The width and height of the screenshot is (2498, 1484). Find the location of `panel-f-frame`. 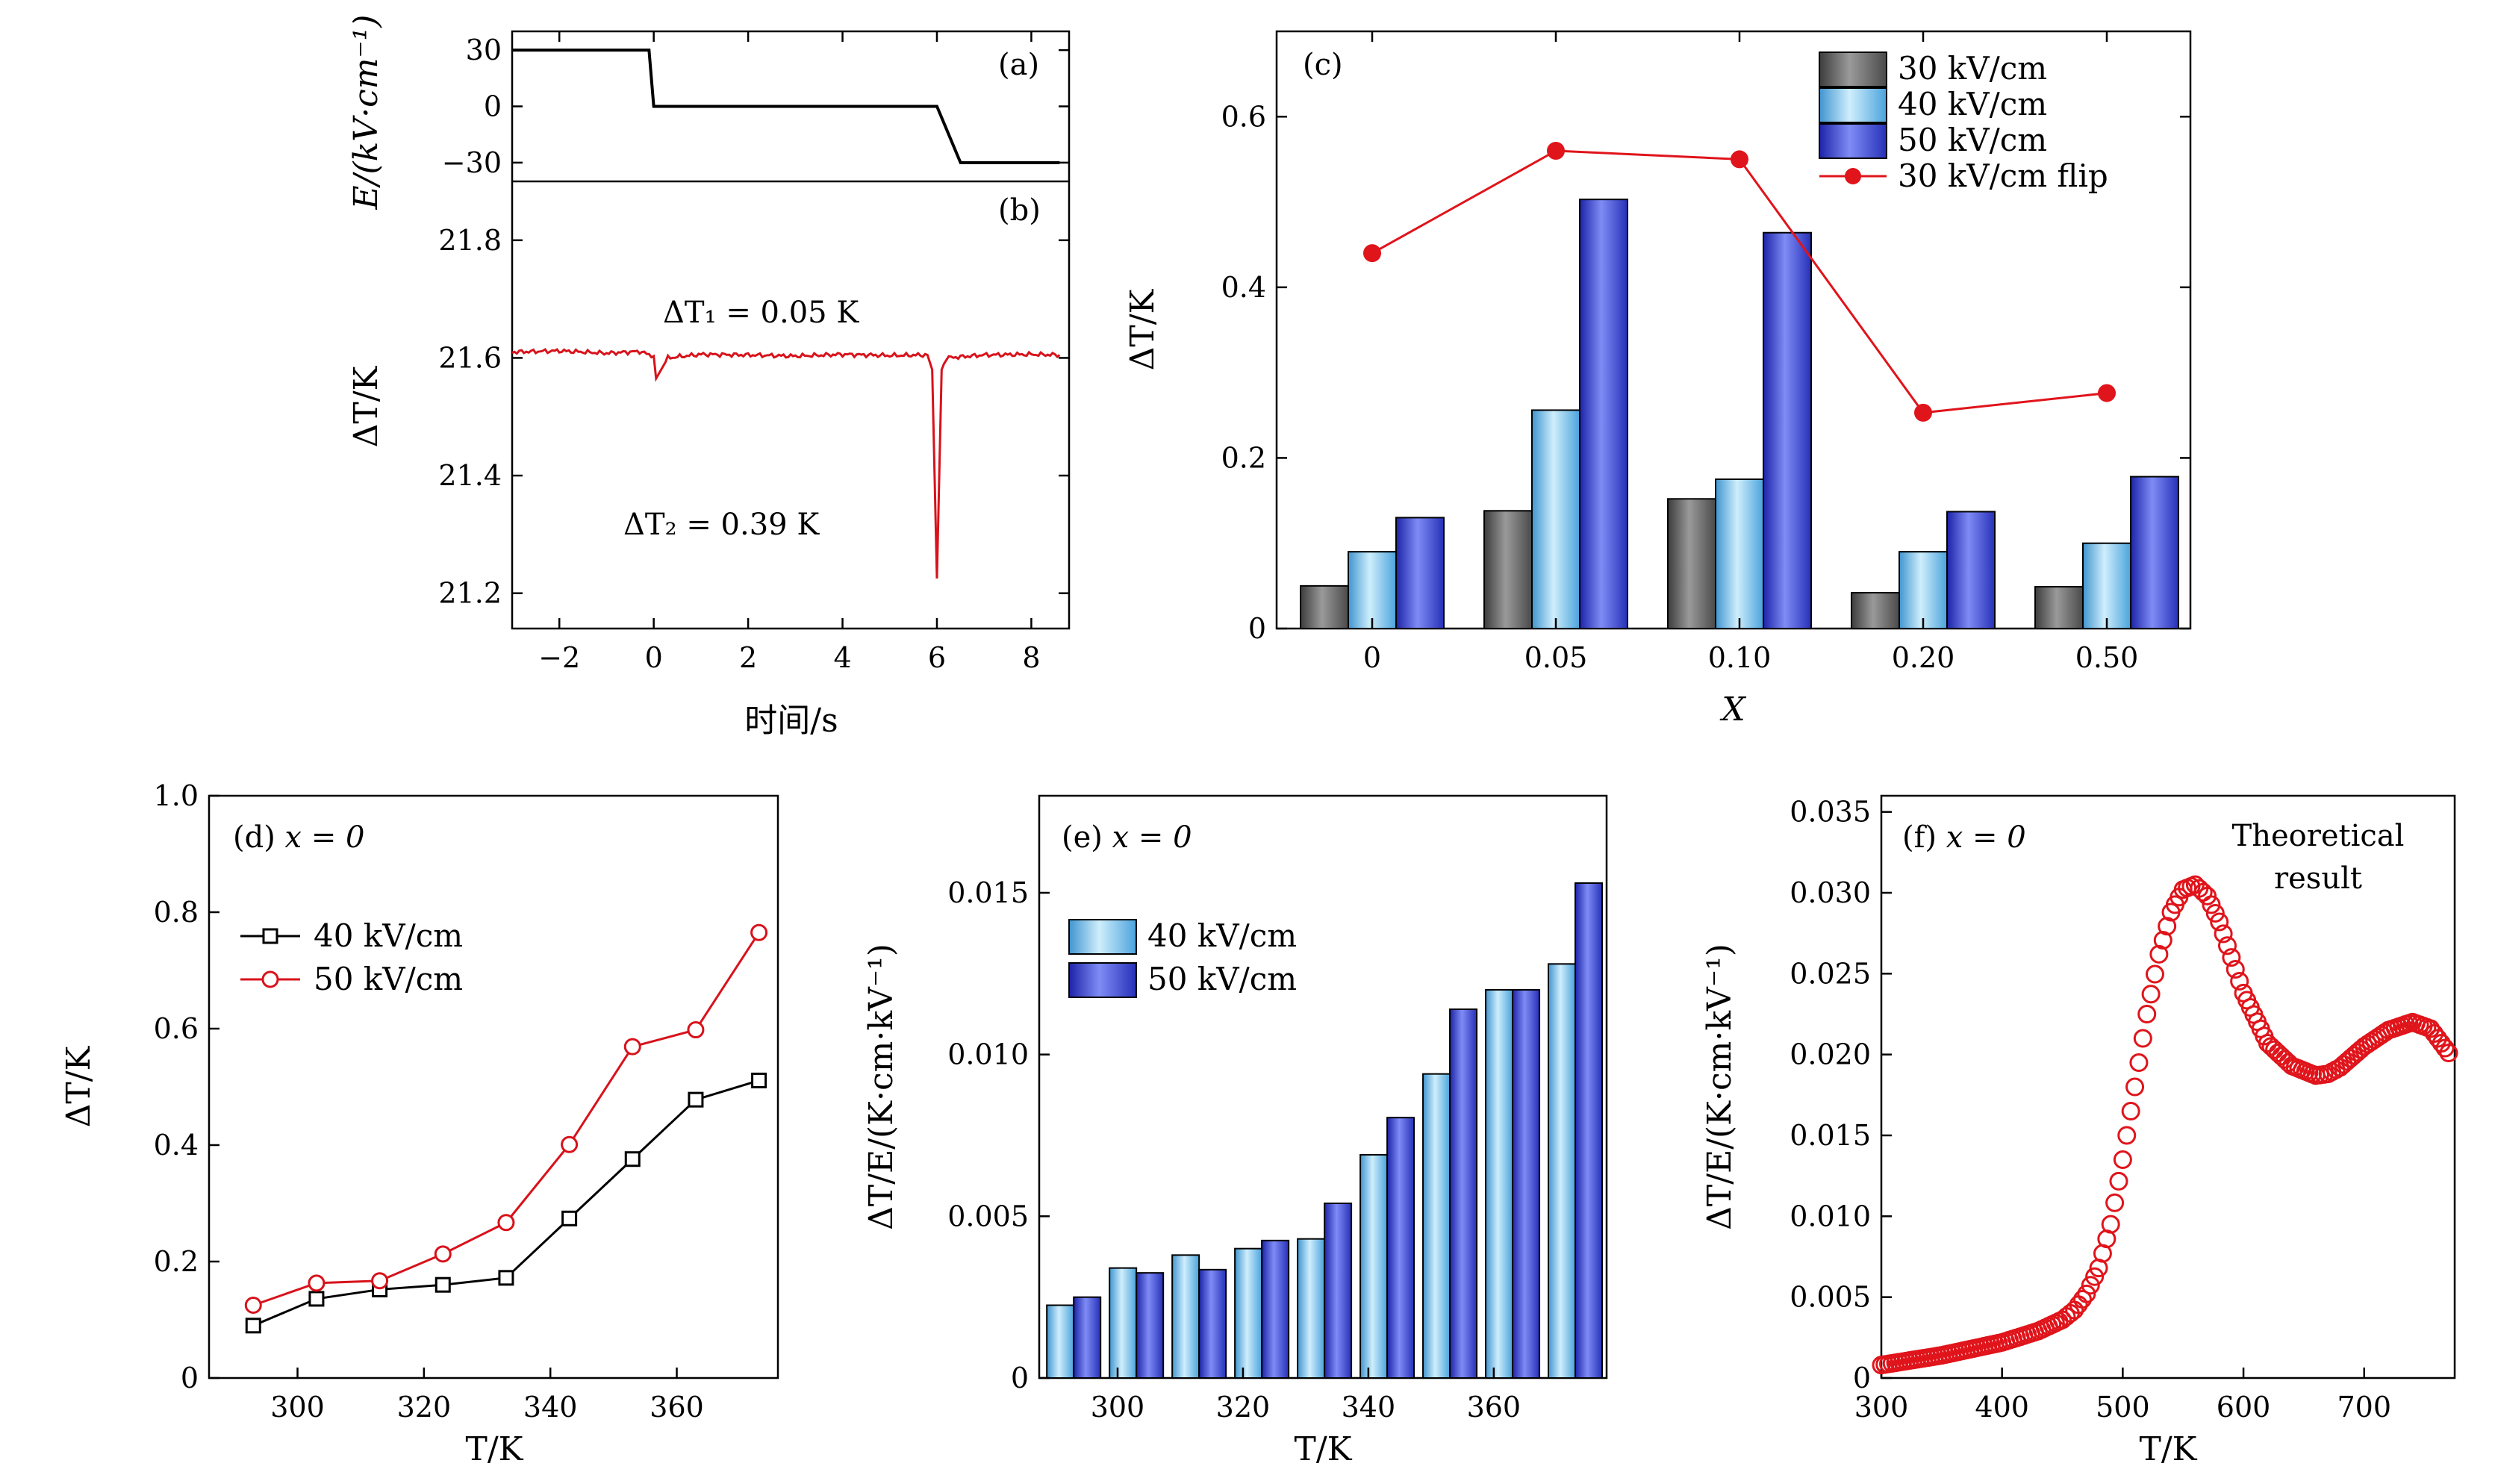

panel-f-frame is located at coordinates (2168, 1086).